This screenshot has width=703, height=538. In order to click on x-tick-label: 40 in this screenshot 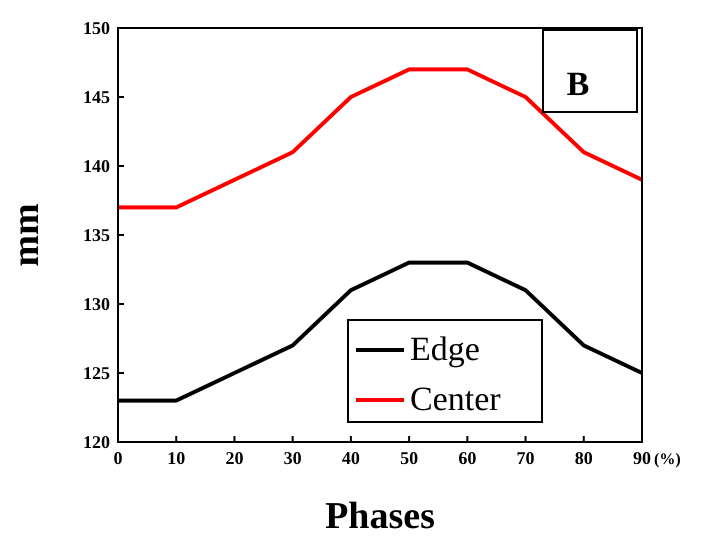, I will do `click(351, 458)`.